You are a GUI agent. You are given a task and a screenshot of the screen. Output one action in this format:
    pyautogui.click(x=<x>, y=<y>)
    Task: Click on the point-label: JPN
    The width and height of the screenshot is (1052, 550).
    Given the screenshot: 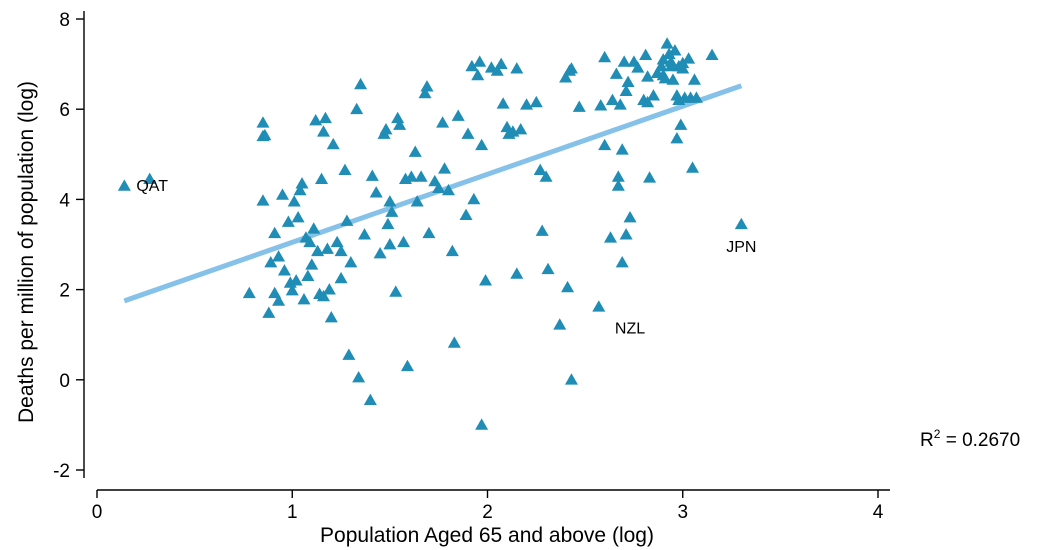 What is the action you would take?
    pyautogui.click(x=741, y=247)
    